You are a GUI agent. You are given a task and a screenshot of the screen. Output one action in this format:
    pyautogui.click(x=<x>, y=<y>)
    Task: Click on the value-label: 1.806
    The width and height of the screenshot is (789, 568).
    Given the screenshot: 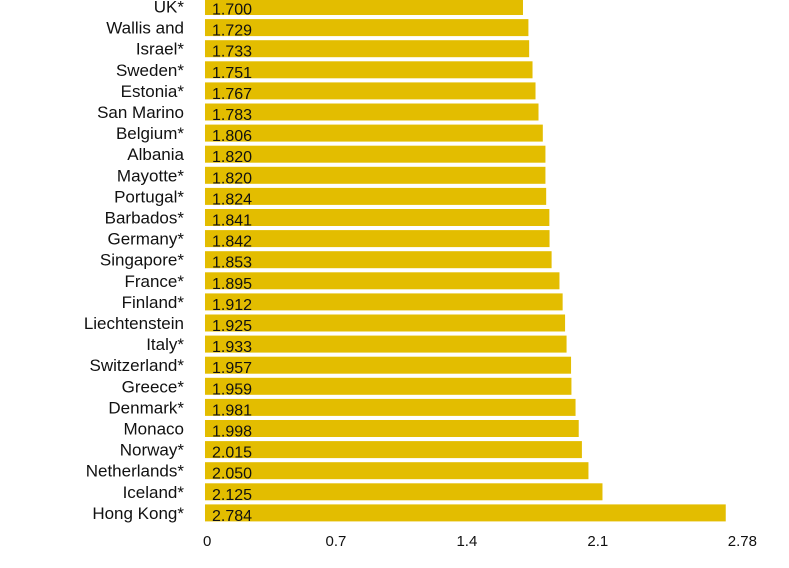 What is the action you would take?
    pyautogui.click(x=232, y=136)
    